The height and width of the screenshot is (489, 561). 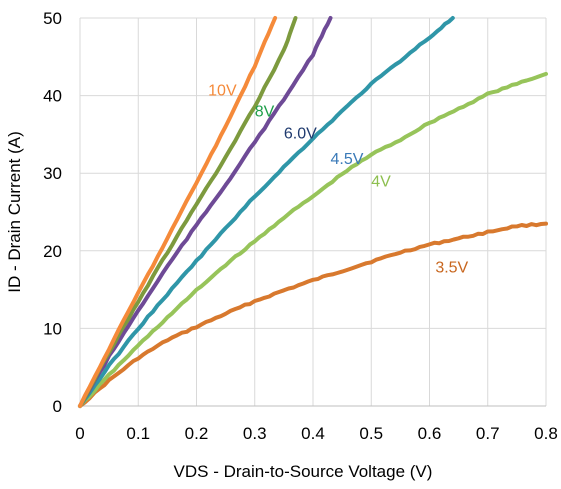 What do you see at coordinates (546, 433) in the screenshot?
I see `x-tick-label: 0.8` at bounding box center [546, 433].